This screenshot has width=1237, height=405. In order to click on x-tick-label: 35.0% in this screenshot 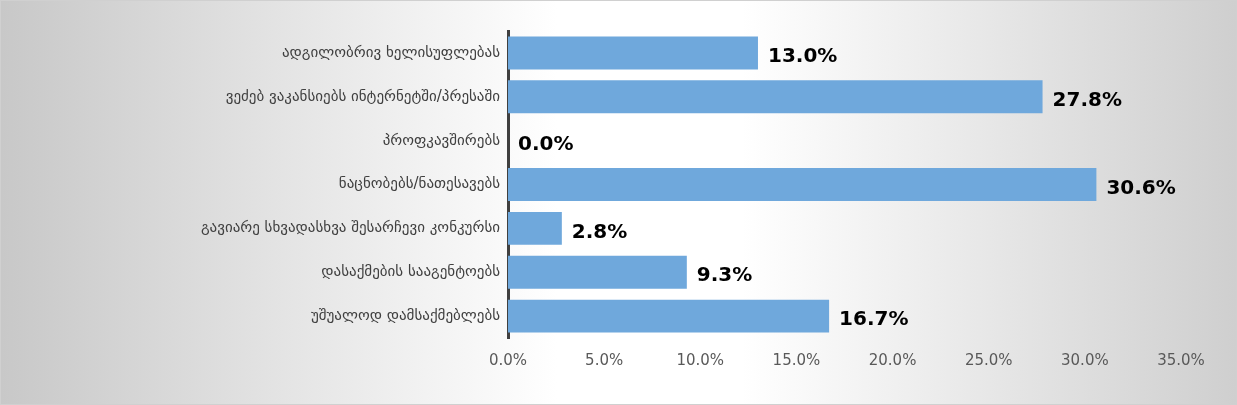, I will do `click(1181, 359)`.